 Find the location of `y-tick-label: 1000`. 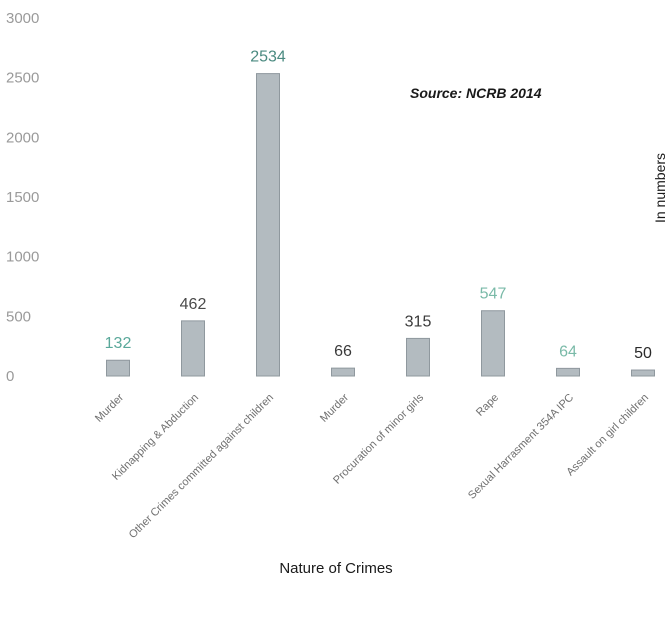

y-tick-label: 1000 is located at coordinates (22, 257).